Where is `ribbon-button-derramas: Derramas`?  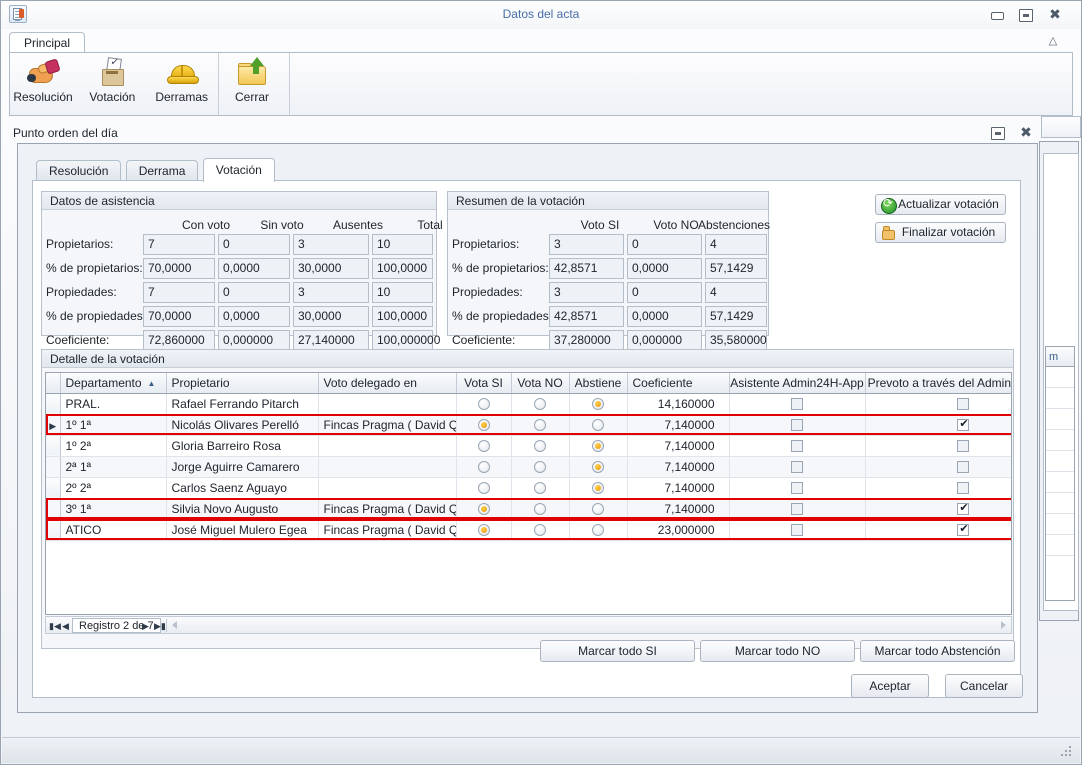
ribbon-button-derramas: Derramas is located at coordinates (182, 83).